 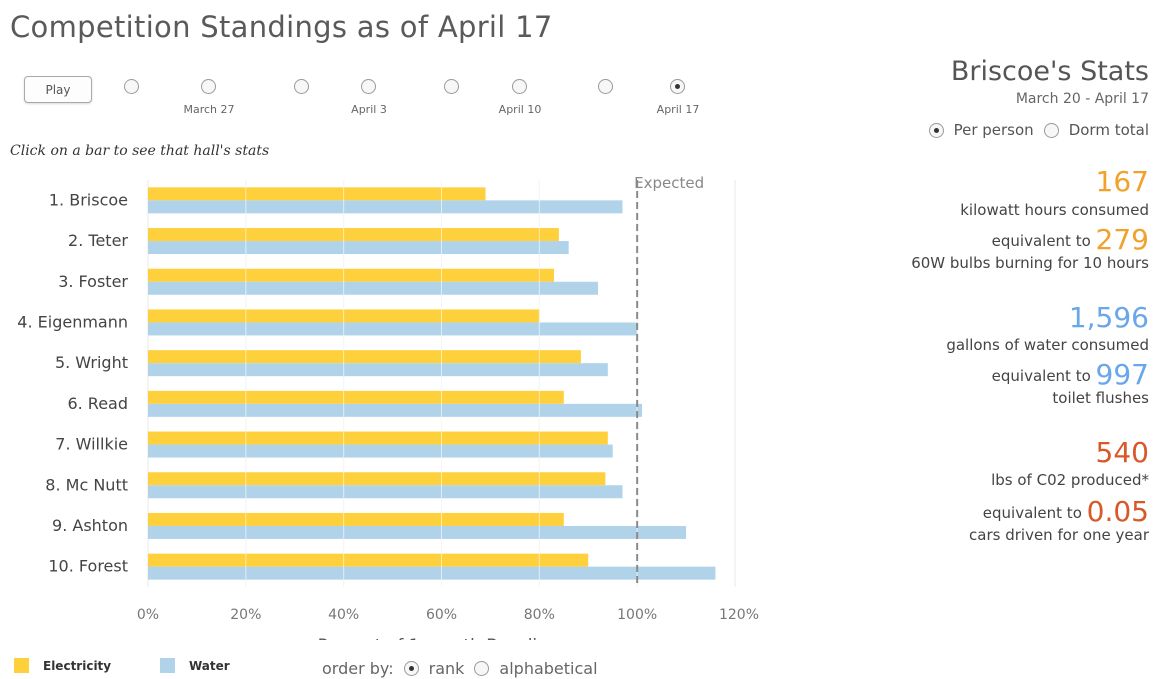 I want to click on cars-equivalent-text: equivalent to, so click(x=1032, y=513).